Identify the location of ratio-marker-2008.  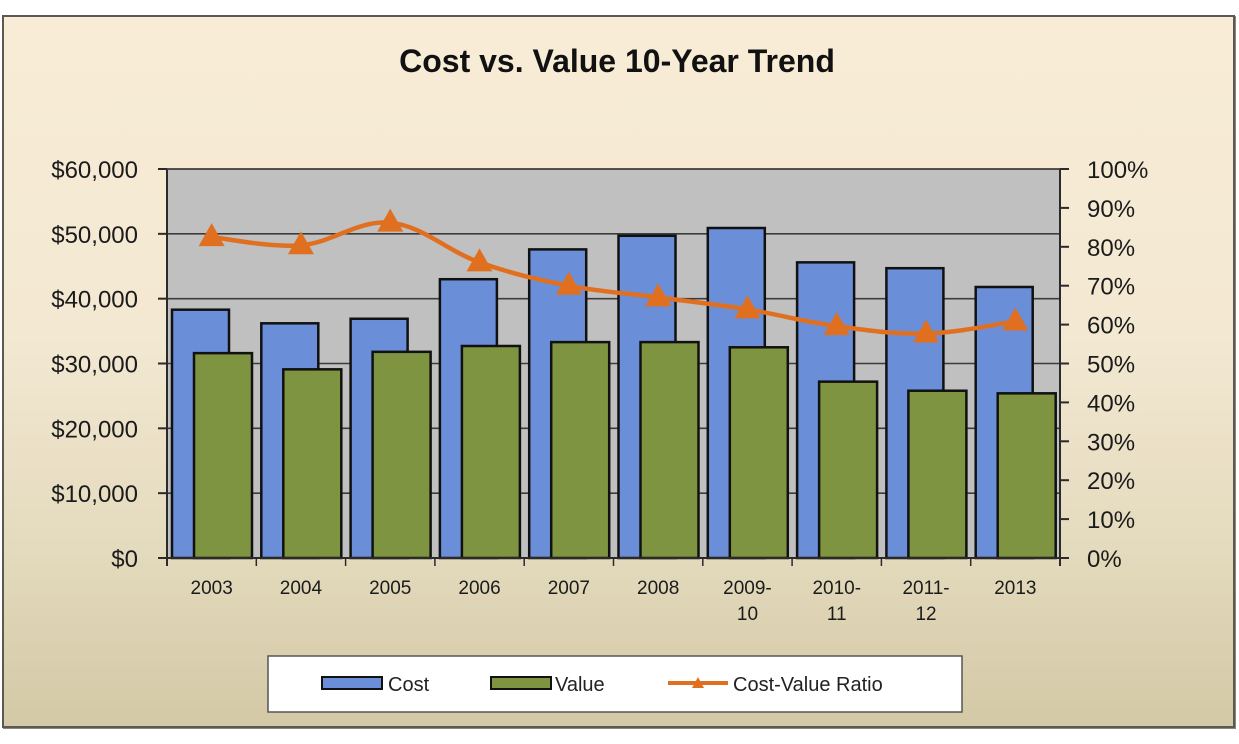
(658, 295).